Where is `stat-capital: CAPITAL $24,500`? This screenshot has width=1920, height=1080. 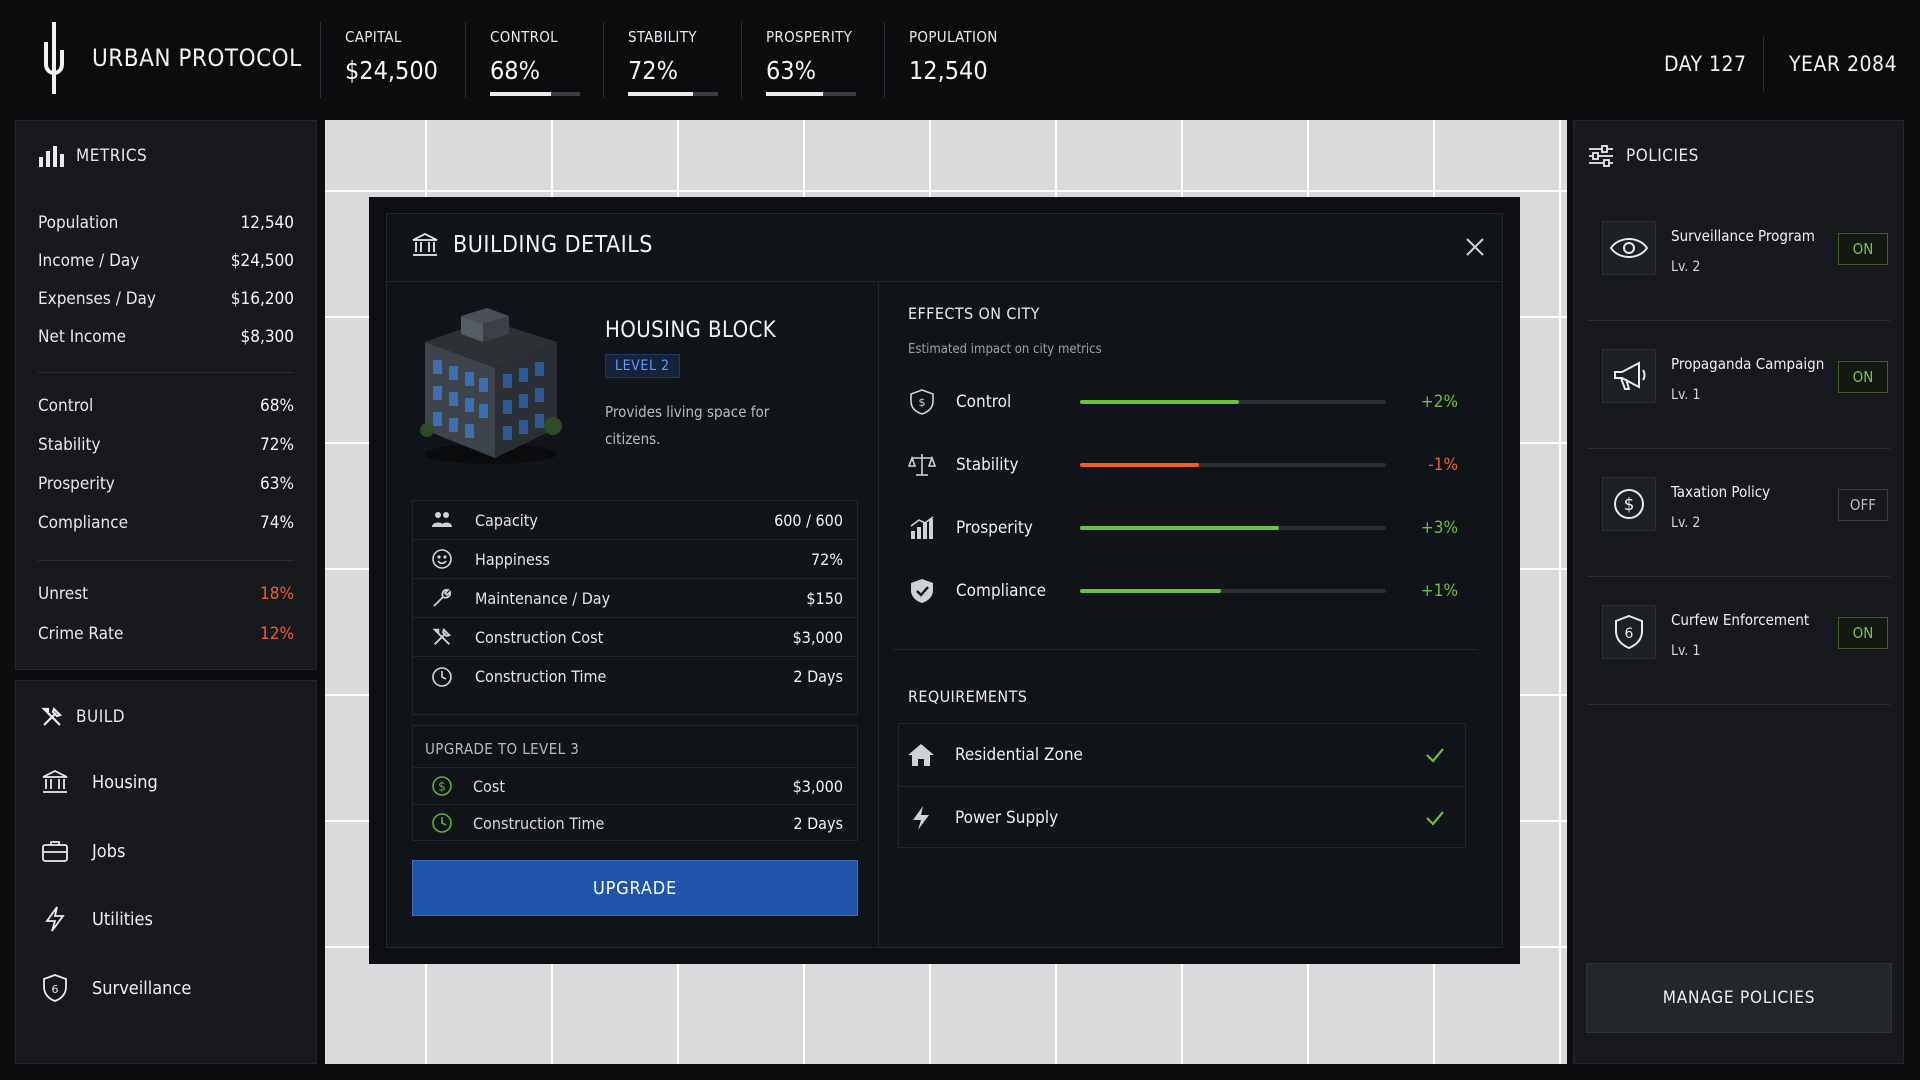 stat-capital: CAPITAL $24,500 is located at coordinates (379, 60).